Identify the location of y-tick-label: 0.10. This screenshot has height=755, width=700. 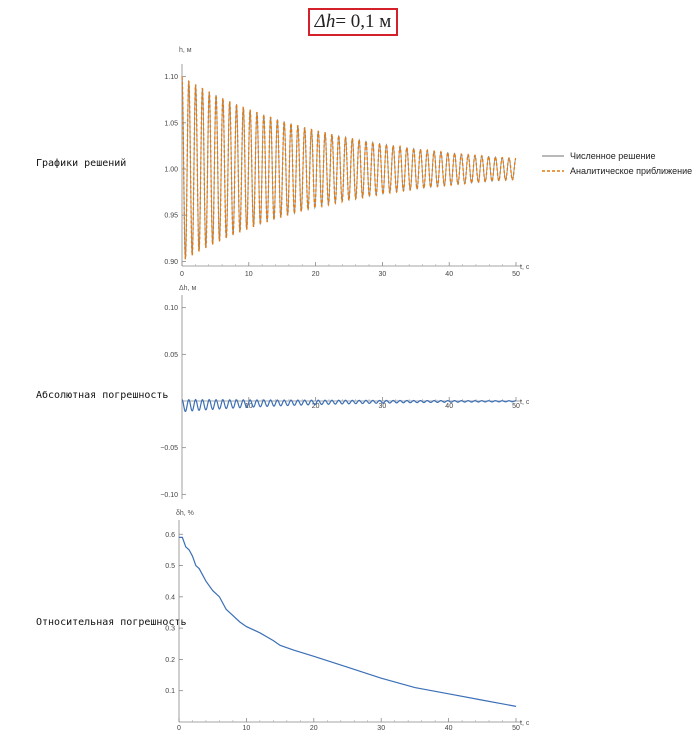
(171, 308).